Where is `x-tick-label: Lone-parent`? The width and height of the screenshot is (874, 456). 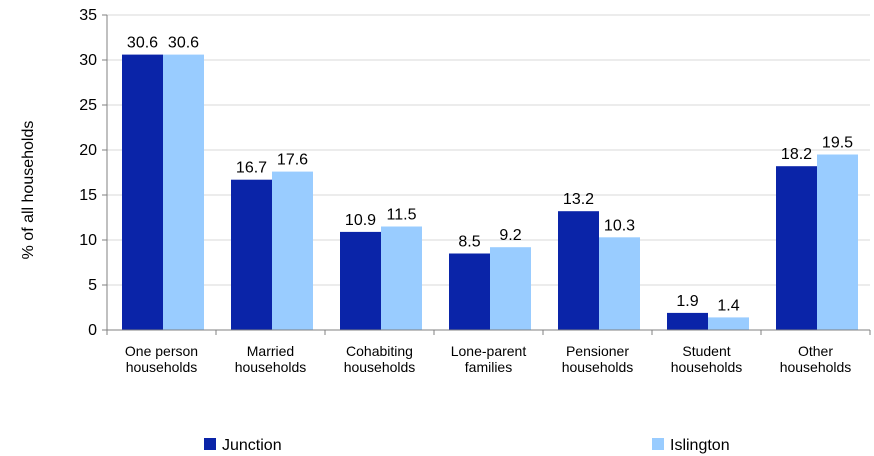 x-tick-label: Lone-parent is located at coordinates (489, 351).